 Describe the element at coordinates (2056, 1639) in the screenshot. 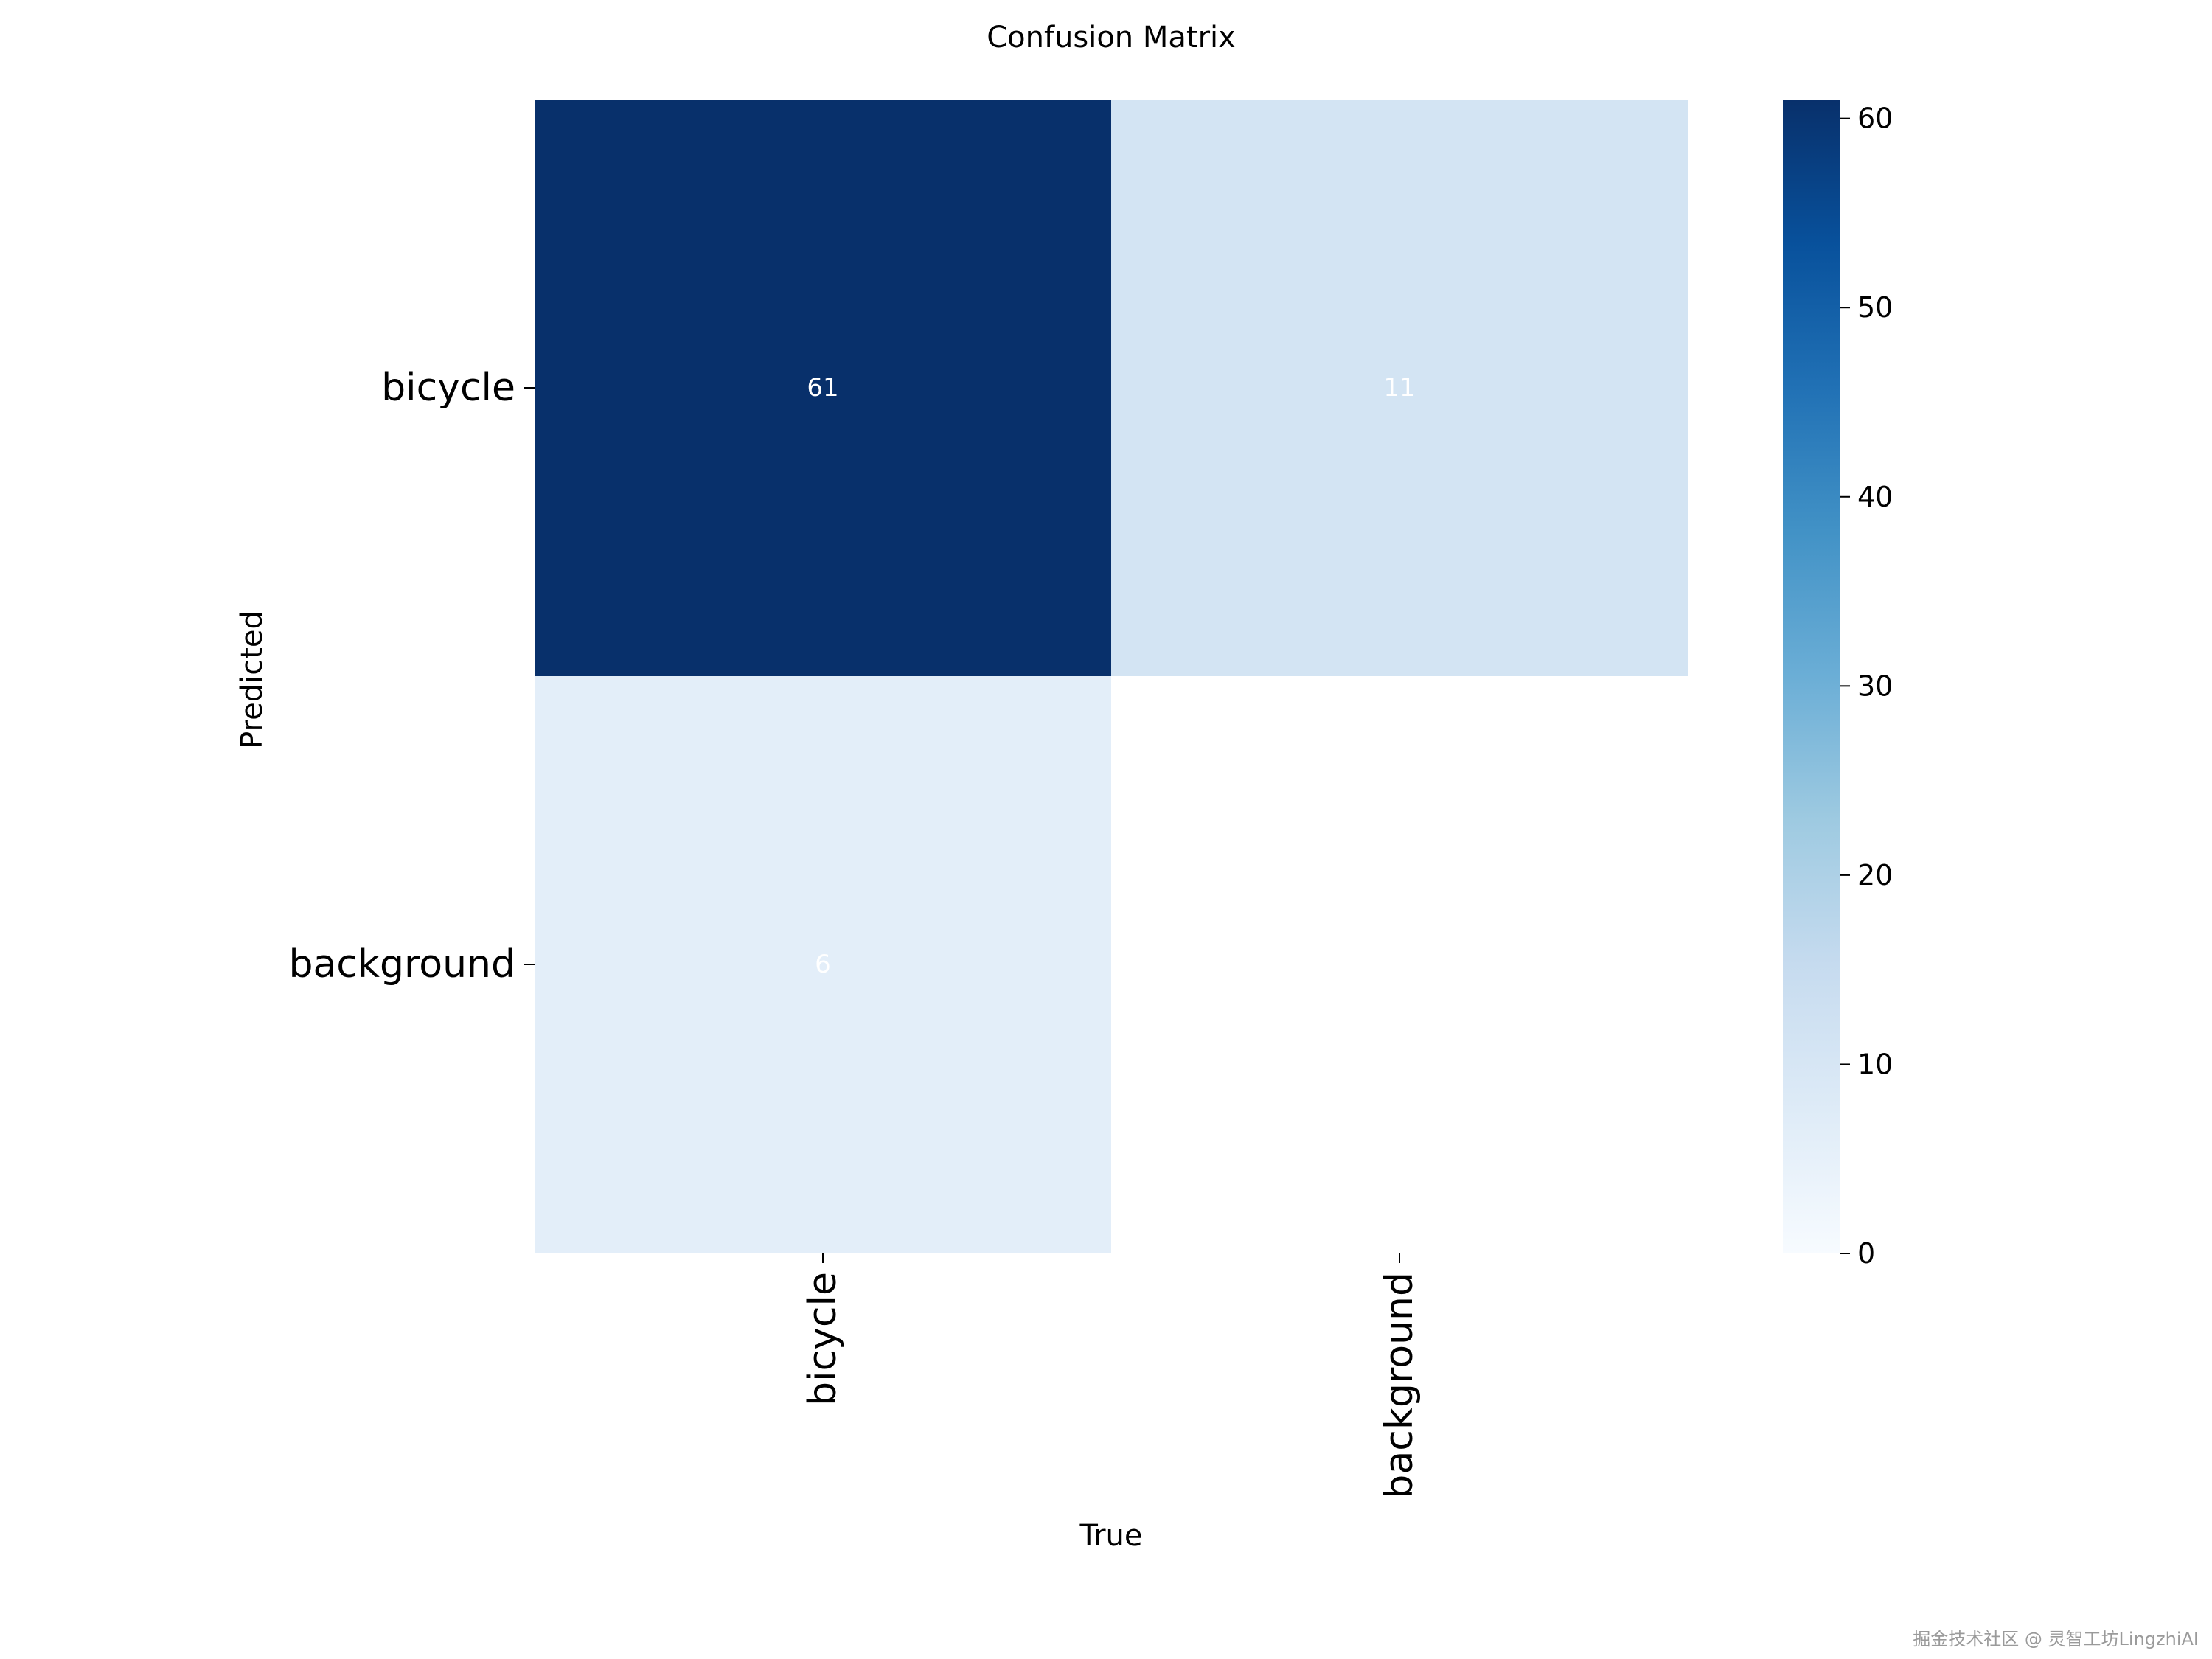

I see `watermark: 掘金技术社区 @ 灵智工坊LingzhiAI` at that location.